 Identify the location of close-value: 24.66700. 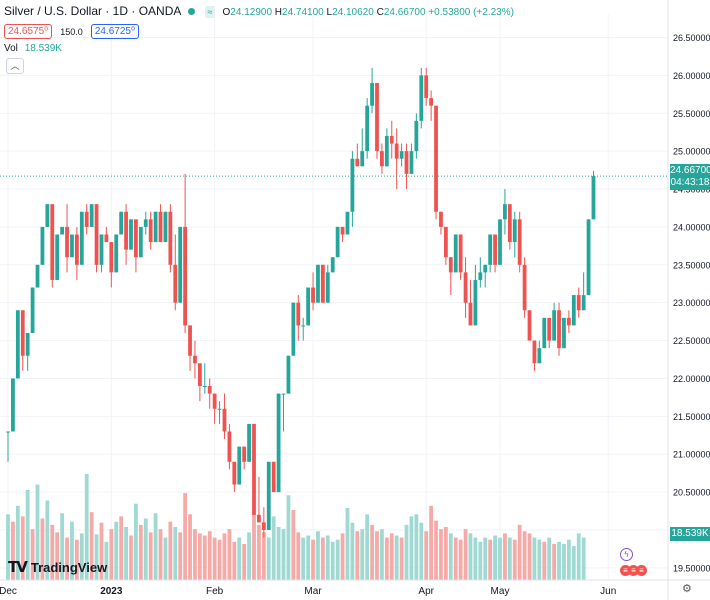
(404, 12).